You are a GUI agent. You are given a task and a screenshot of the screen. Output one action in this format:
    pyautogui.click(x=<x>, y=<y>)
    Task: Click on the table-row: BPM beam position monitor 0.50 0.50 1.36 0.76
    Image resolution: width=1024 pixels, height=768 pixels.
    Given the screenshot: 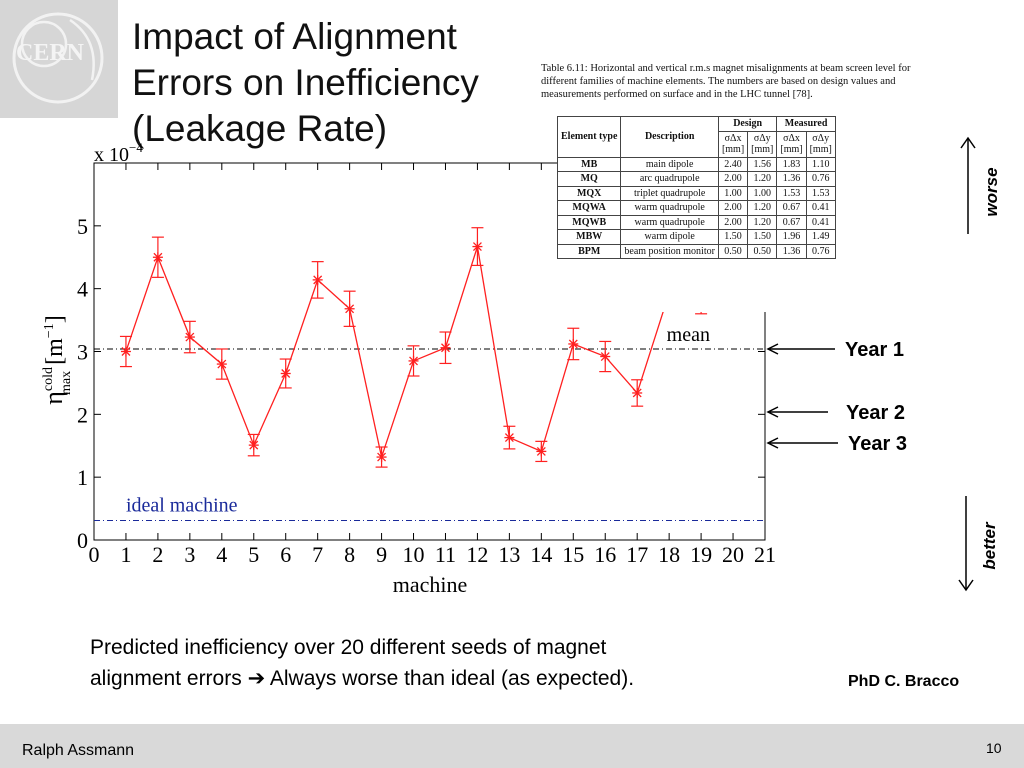 What is the action you would take?
    pyautogui.click(x=696, y=251)
    